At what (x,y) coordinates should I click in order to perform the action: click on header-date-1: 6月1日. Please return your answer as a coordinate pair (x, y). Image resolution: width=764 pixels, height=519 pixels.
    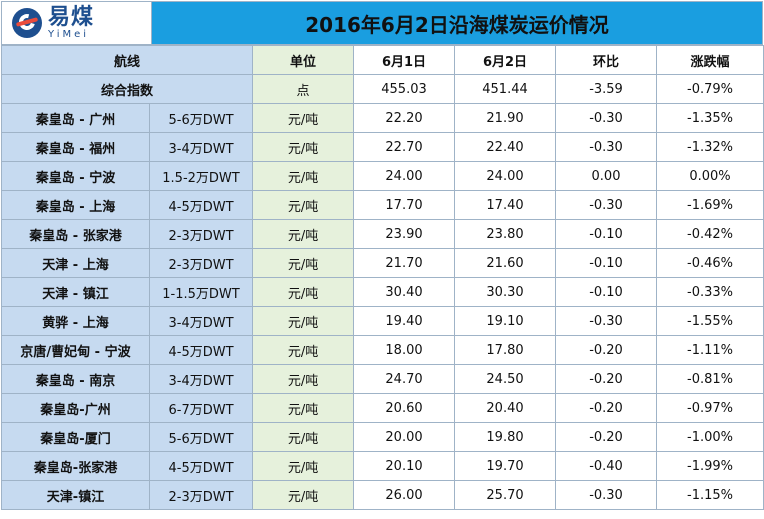
    Looking at the image, I should click on (404, 60).